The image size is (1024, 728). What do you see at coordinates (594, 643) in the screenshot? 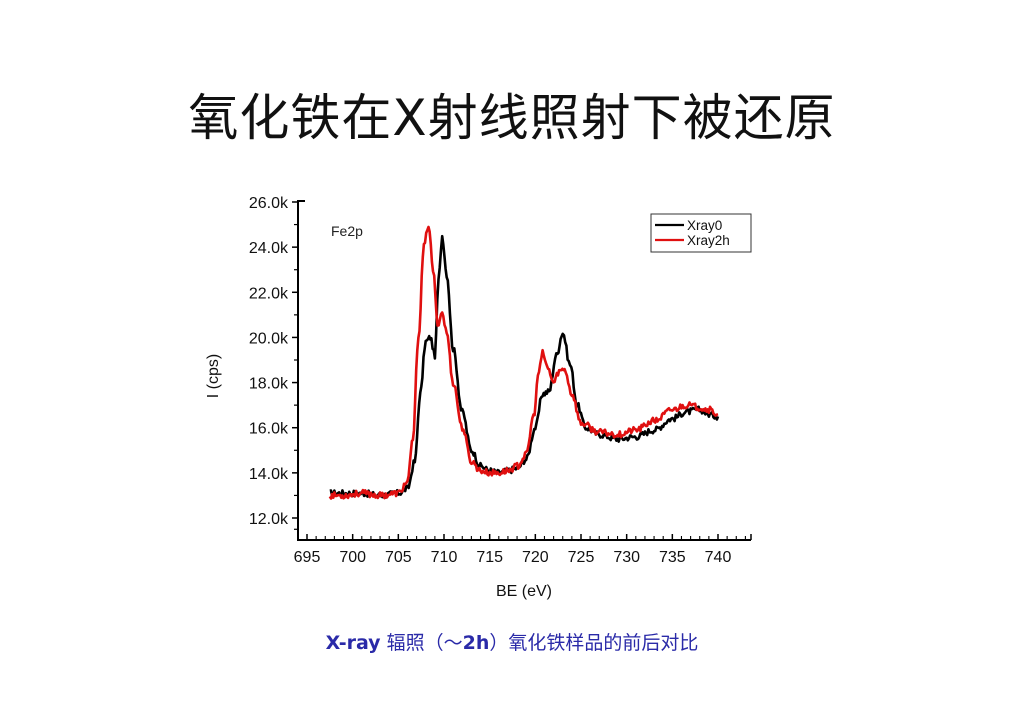
I see `caption-suffix: ）氧化铁样品的前后对比` at bounding box center [594, 643].